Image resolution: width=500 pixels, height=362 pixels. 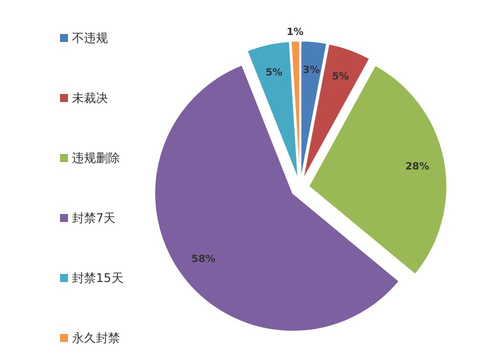 What do you see at coordinates (311, 70) in the screenshot?
I see `data-label: 3%` at bounding box center [311, 70].